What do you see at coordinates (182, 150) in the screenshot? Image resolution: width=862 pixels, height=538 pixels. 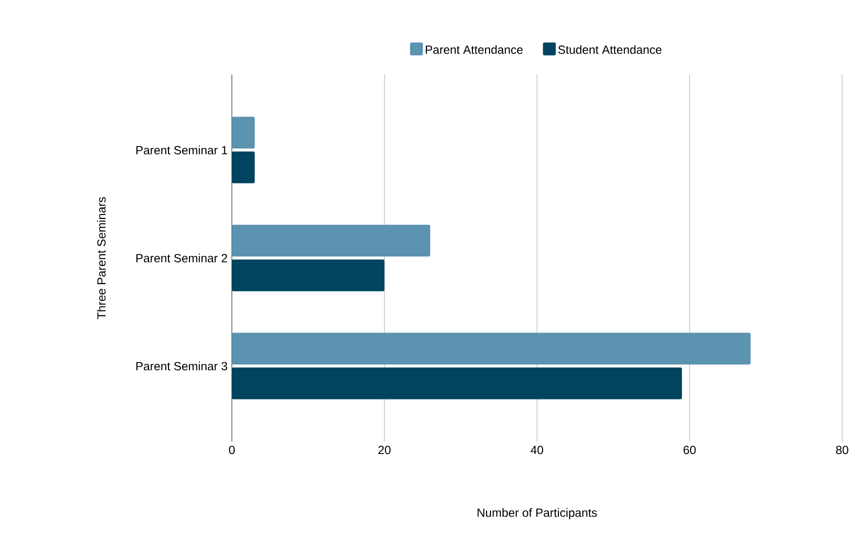 I see `y-tick-label: Parent Seminar 1` at bounding box center [182, 150].